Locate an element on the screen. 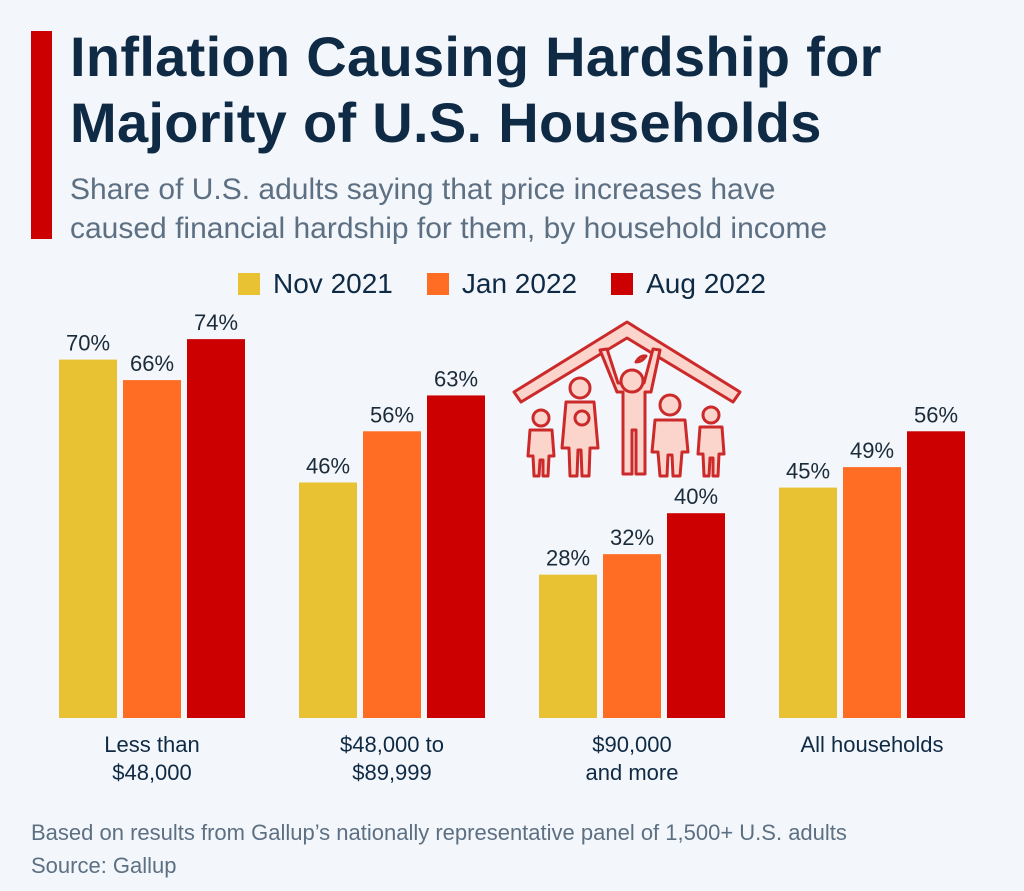 The image size is (1024, 891). chart-legend: Nov 2021 Jan 2022 Aug 2022 is located at coordinates (519, 284).